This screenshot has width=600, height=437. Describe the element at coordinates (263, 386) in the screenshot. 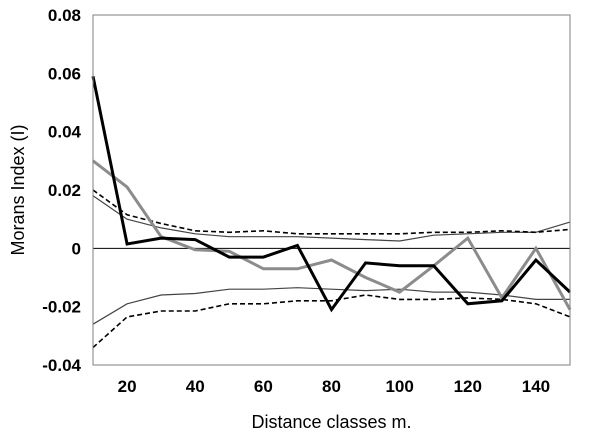

I see `x-tick-label: 60` at that location.